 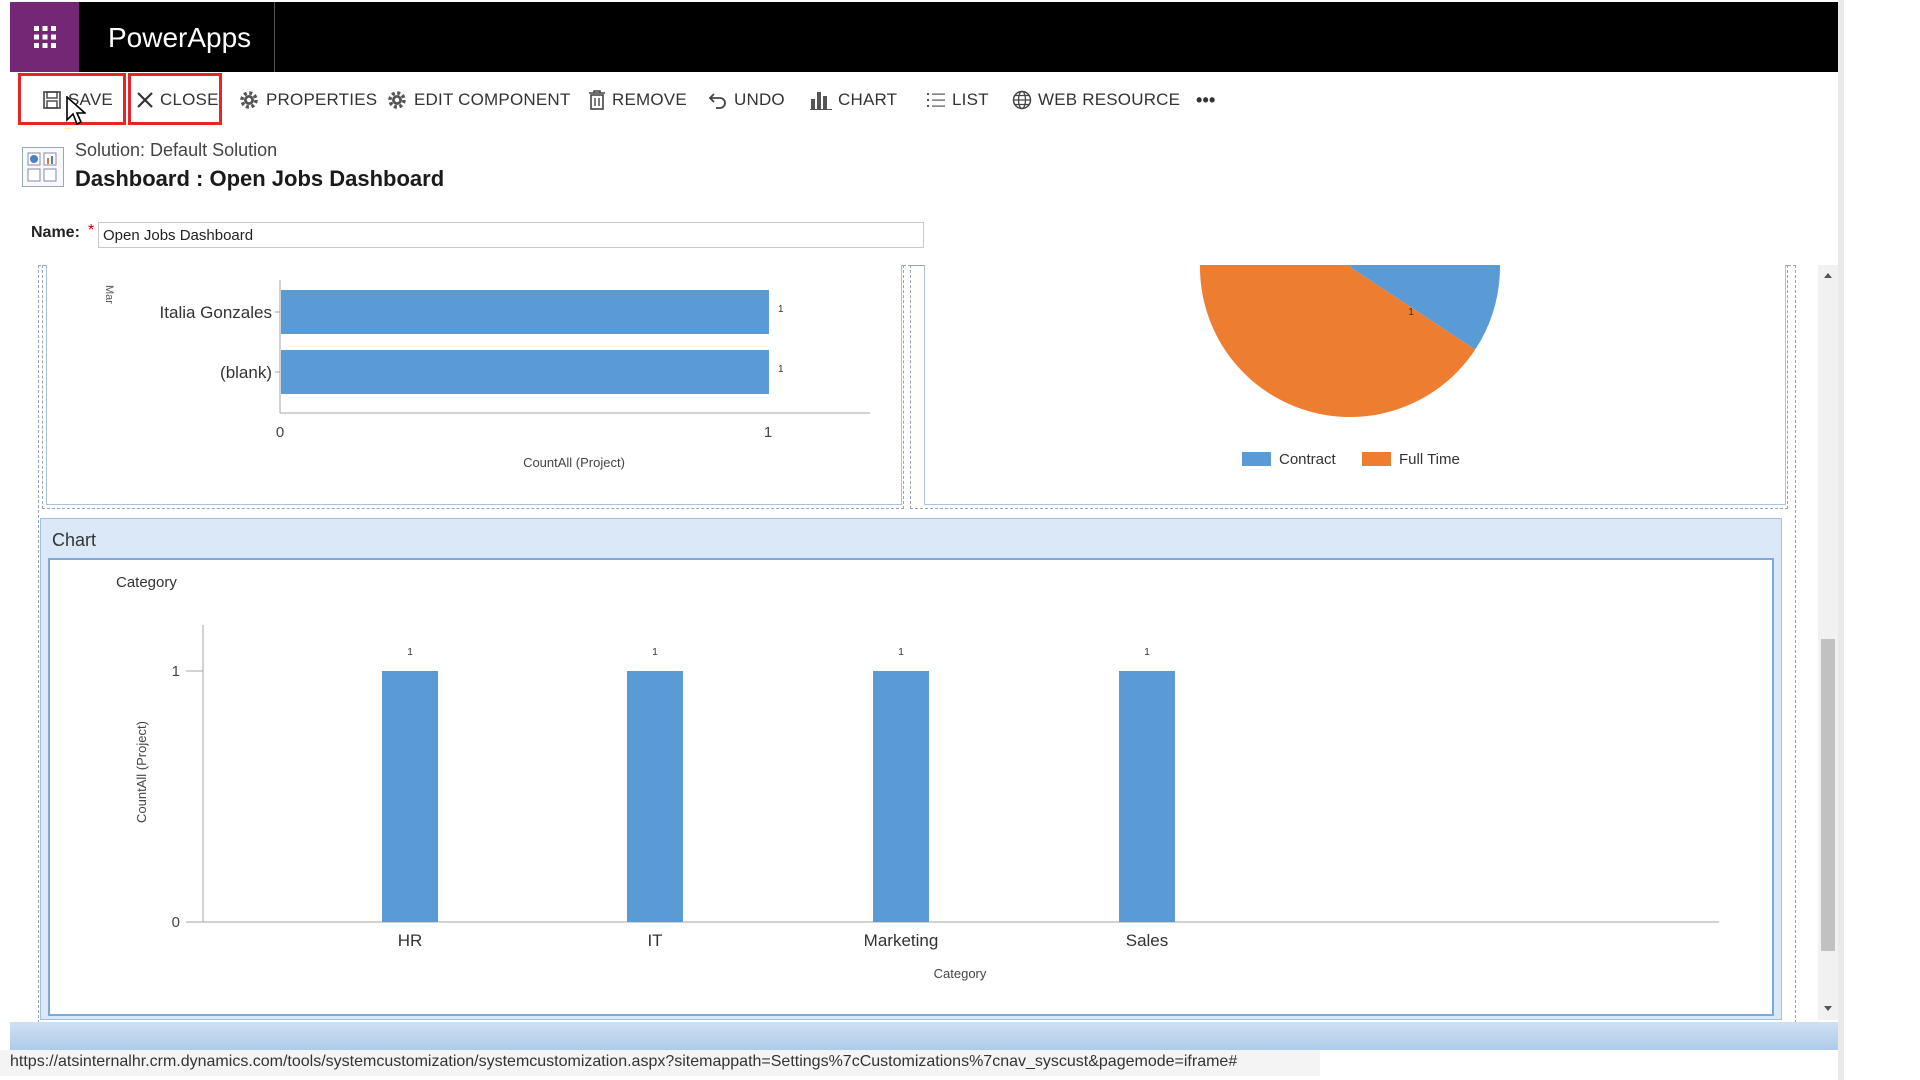 I want to click on scroll-down-arrow-icon, so click(x=1828, y=1009).